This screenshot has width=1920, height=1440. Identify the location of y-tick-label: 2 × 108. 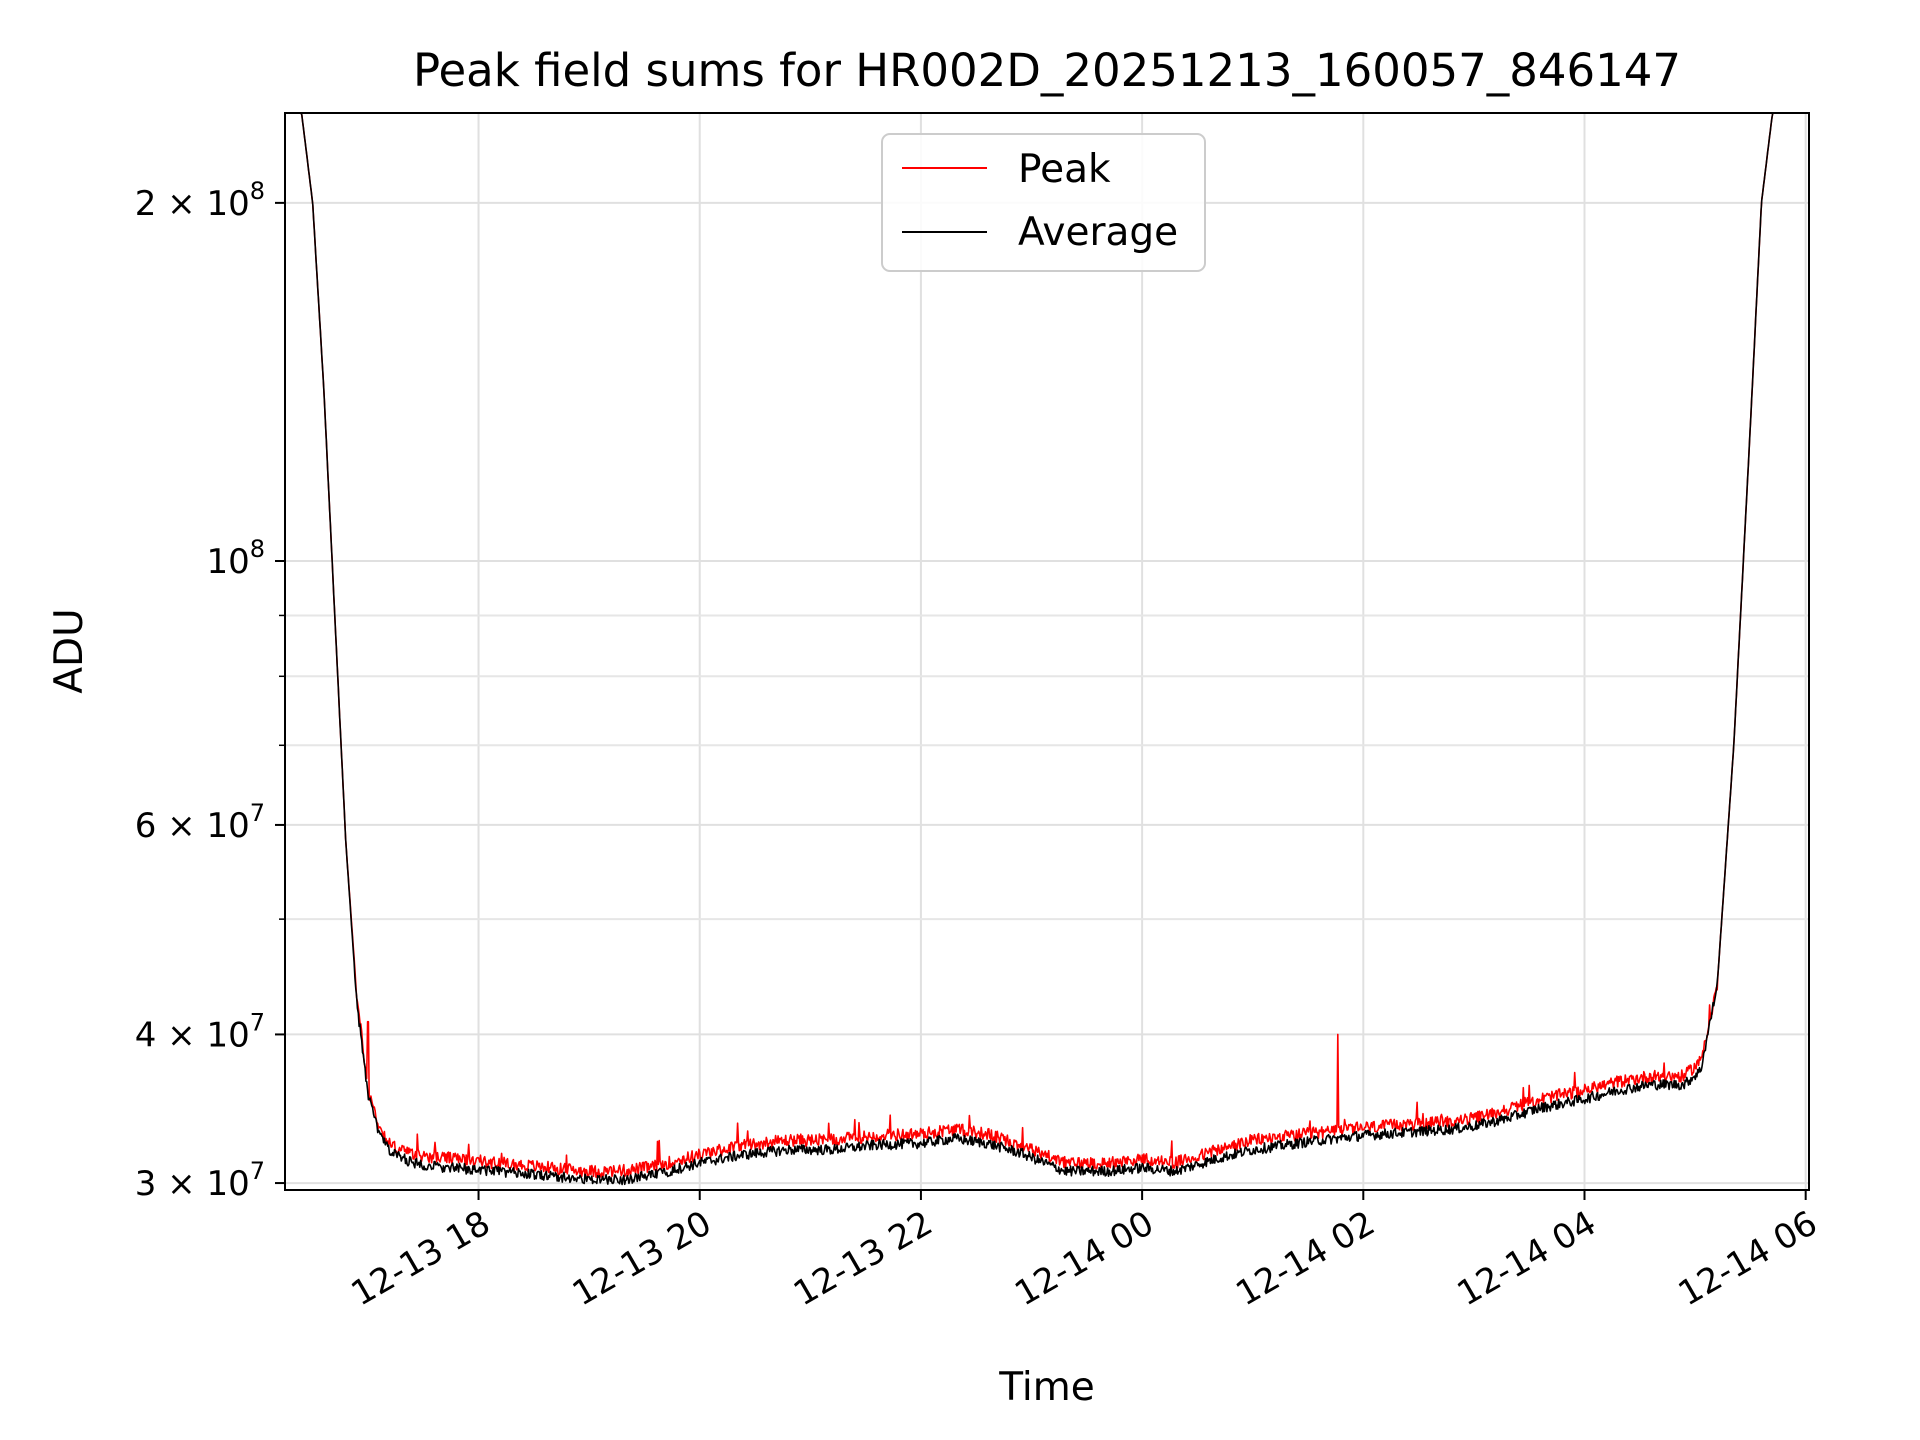
(200, 200).